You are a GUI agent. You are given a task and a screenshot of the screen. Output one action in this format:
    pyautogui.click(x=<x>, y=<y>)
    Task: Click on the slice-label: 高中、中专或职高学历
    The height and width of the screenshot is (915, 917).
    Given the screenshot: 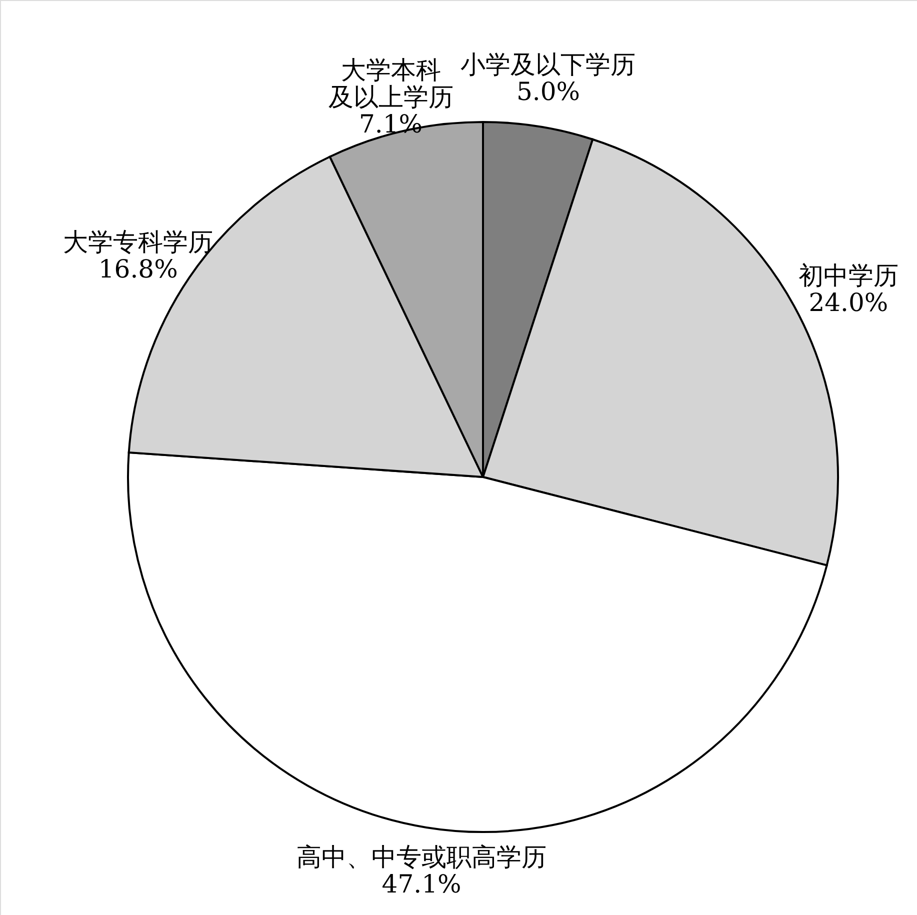 What is the action you would take?
    pyautogui.click(x=421, y=857)
    